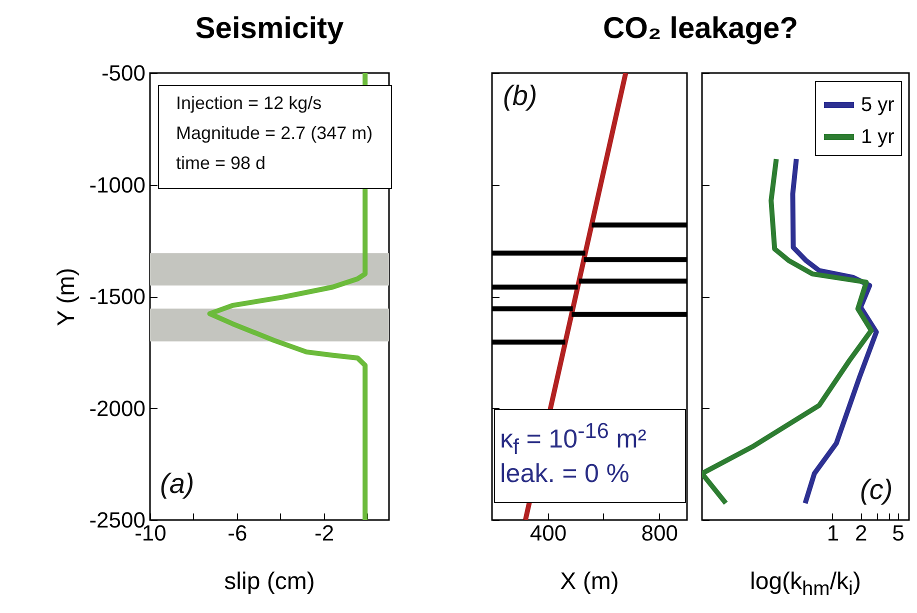 The width and height of the screenshot is (917, 613). I want to click on y-tick-label: -2000, so click(117, 408).